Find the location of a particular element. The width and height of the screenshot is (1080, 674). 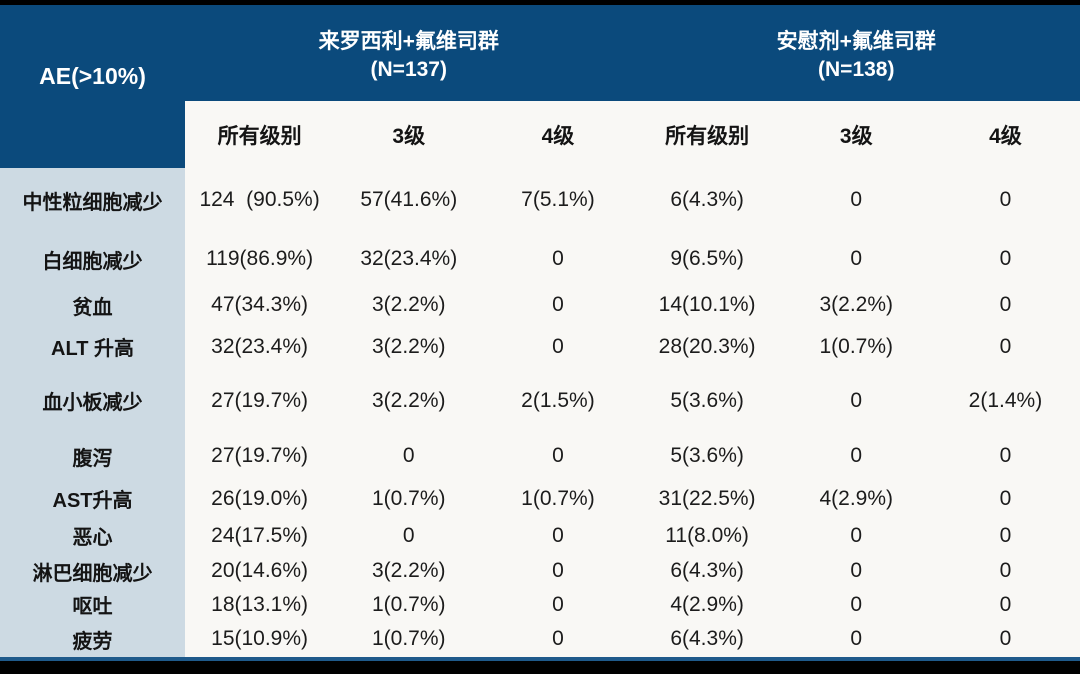

table-row: 淋巴细胞减少 20(14.6%) 3(2.2%) 0 6(4.3%) 0 0 is located at coordinates (540, 571).